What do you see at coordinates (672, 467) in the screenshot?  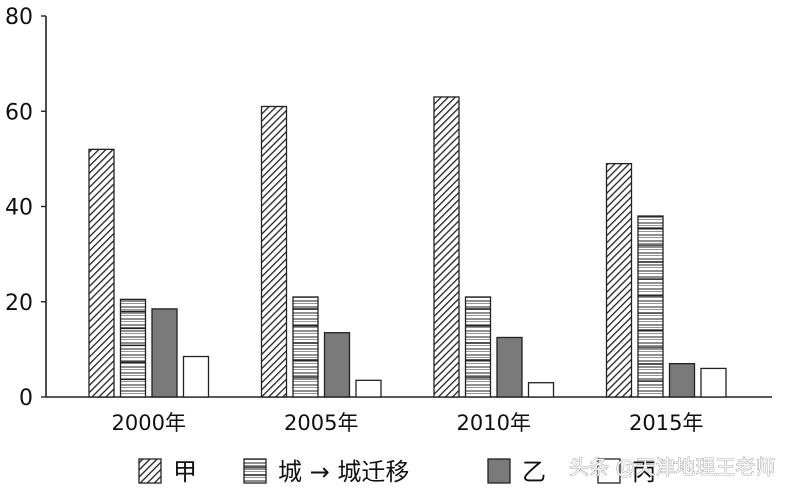 I see `watermark-text: 头条 @天津地理王老师` at bounding box center [672, 467].